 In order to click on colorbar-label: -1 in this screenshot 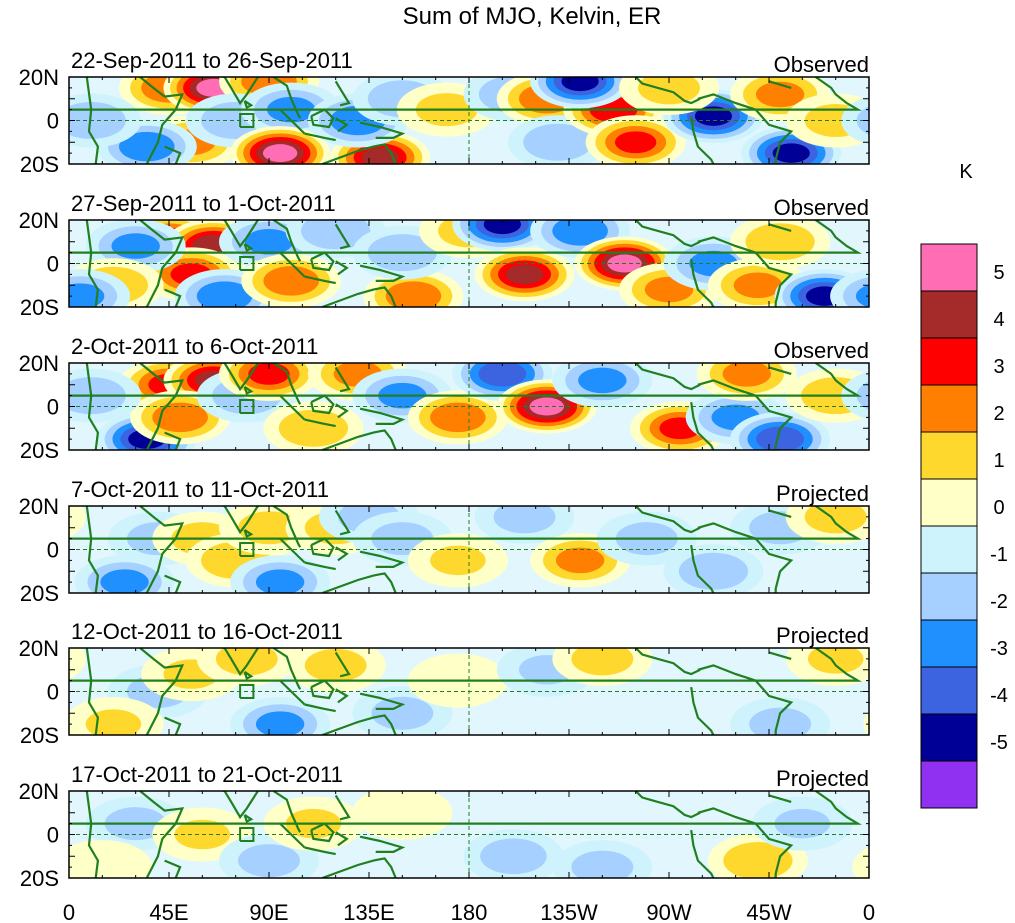, I will do `click(999, 555)`.